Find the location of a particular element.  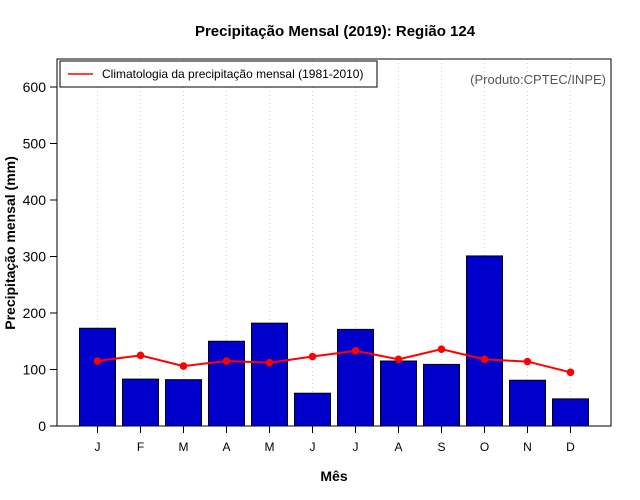

y-tick-label-600: 600 is located at coordinates (35, 87).